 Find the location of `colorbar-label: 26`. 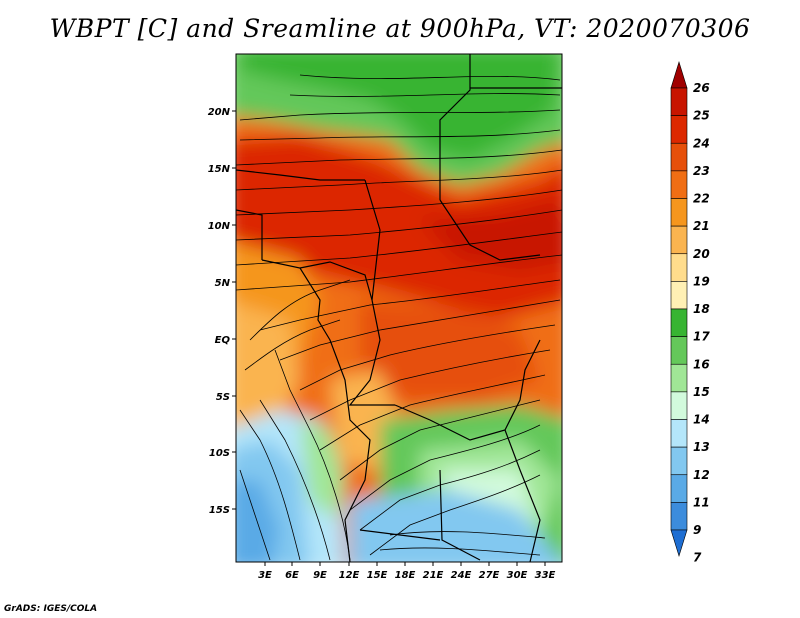

colorbar-label: 26 is located at coordinates (701, 88).